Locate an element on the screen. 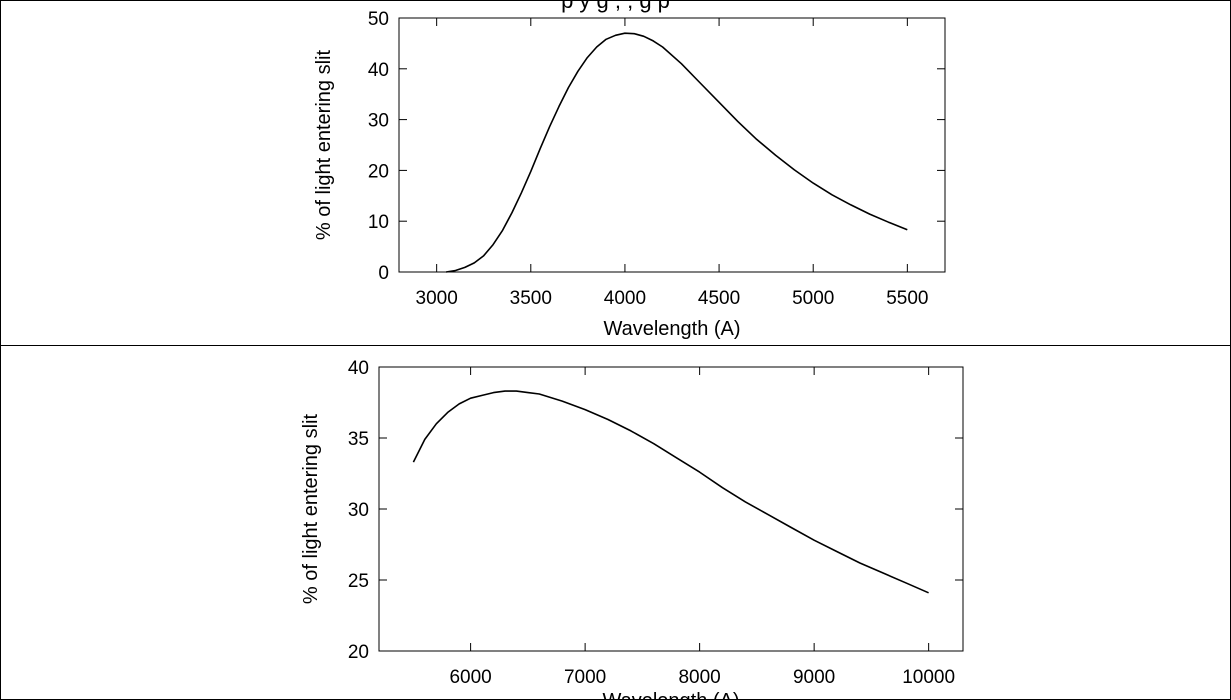  y-tick-label: 0 is located at coordinates (383, 273).